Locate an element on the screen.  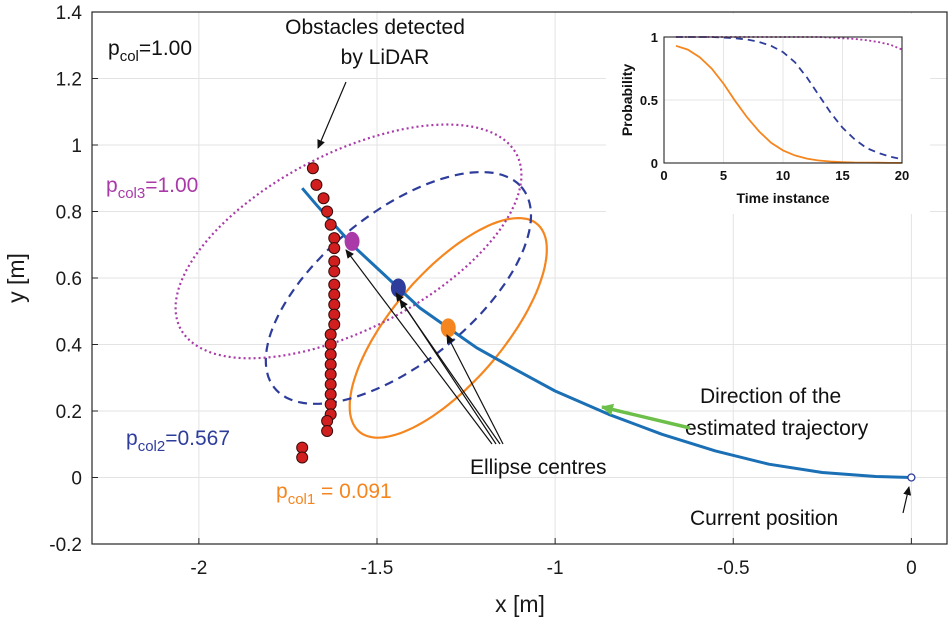
pcol-label: pcol=1.00 is located at coordinates (150, 51).